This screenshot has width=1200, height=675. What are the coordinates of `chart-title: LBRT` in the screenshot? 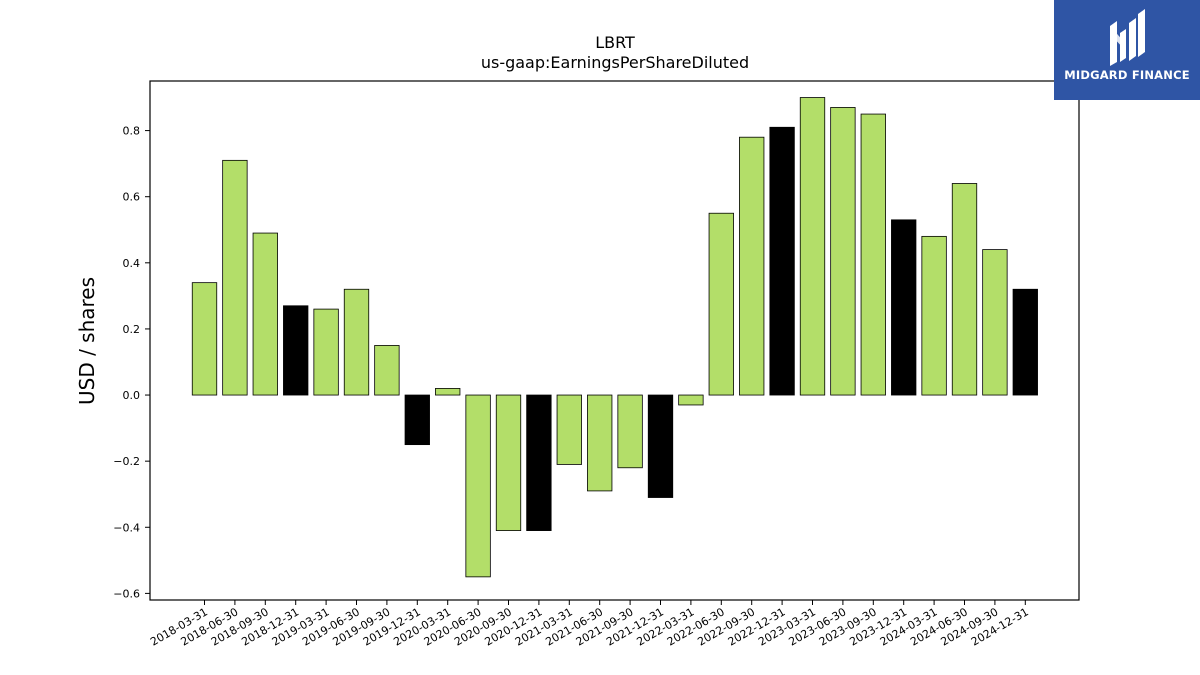 It's located at (615, 42).